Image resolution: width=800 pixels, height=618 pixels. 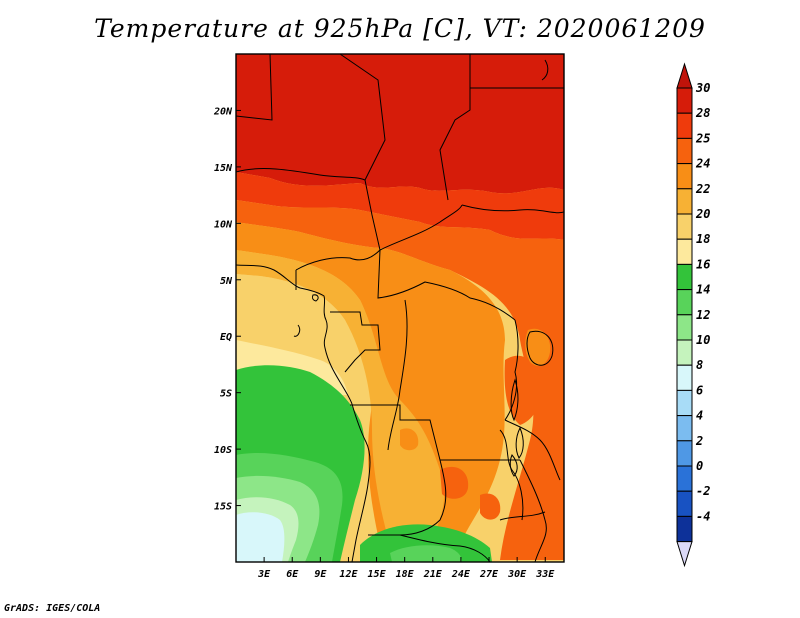 I want to click on colorbar-label: -4, so click(x=703, y=516).